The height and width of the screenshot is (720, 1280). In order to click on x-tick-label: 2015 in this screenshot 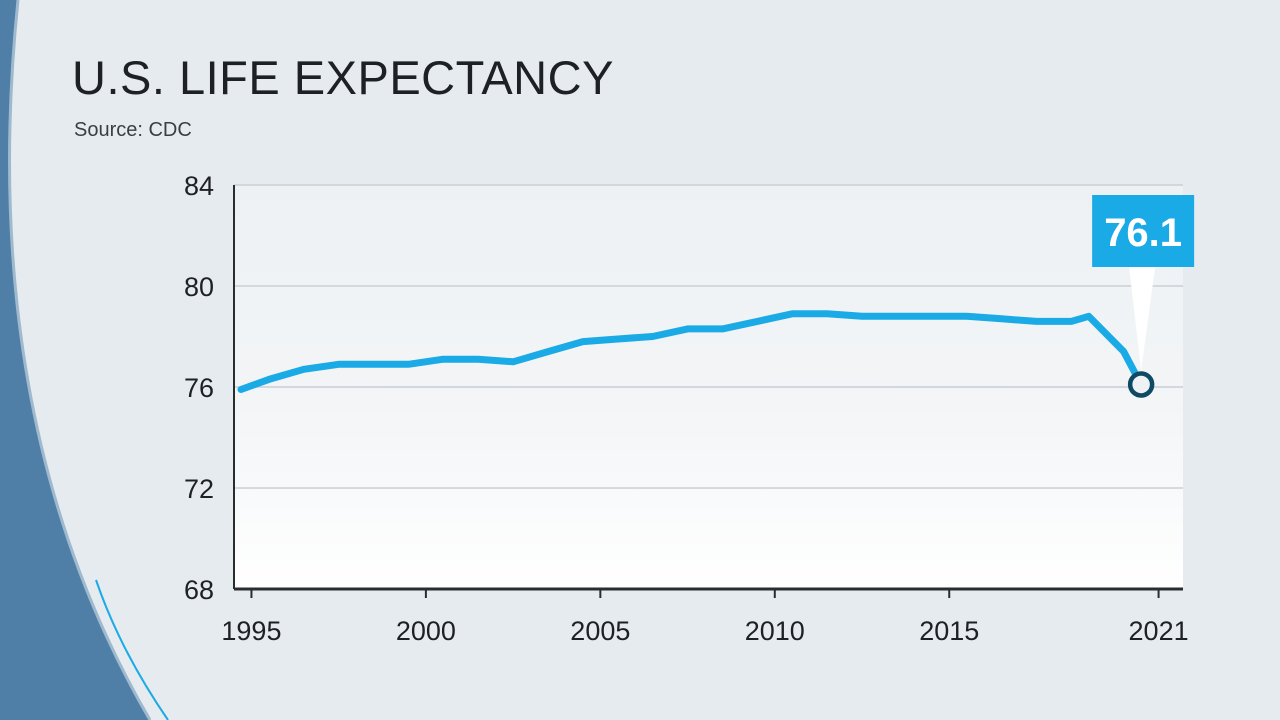, I will do `click(949, 631)`.